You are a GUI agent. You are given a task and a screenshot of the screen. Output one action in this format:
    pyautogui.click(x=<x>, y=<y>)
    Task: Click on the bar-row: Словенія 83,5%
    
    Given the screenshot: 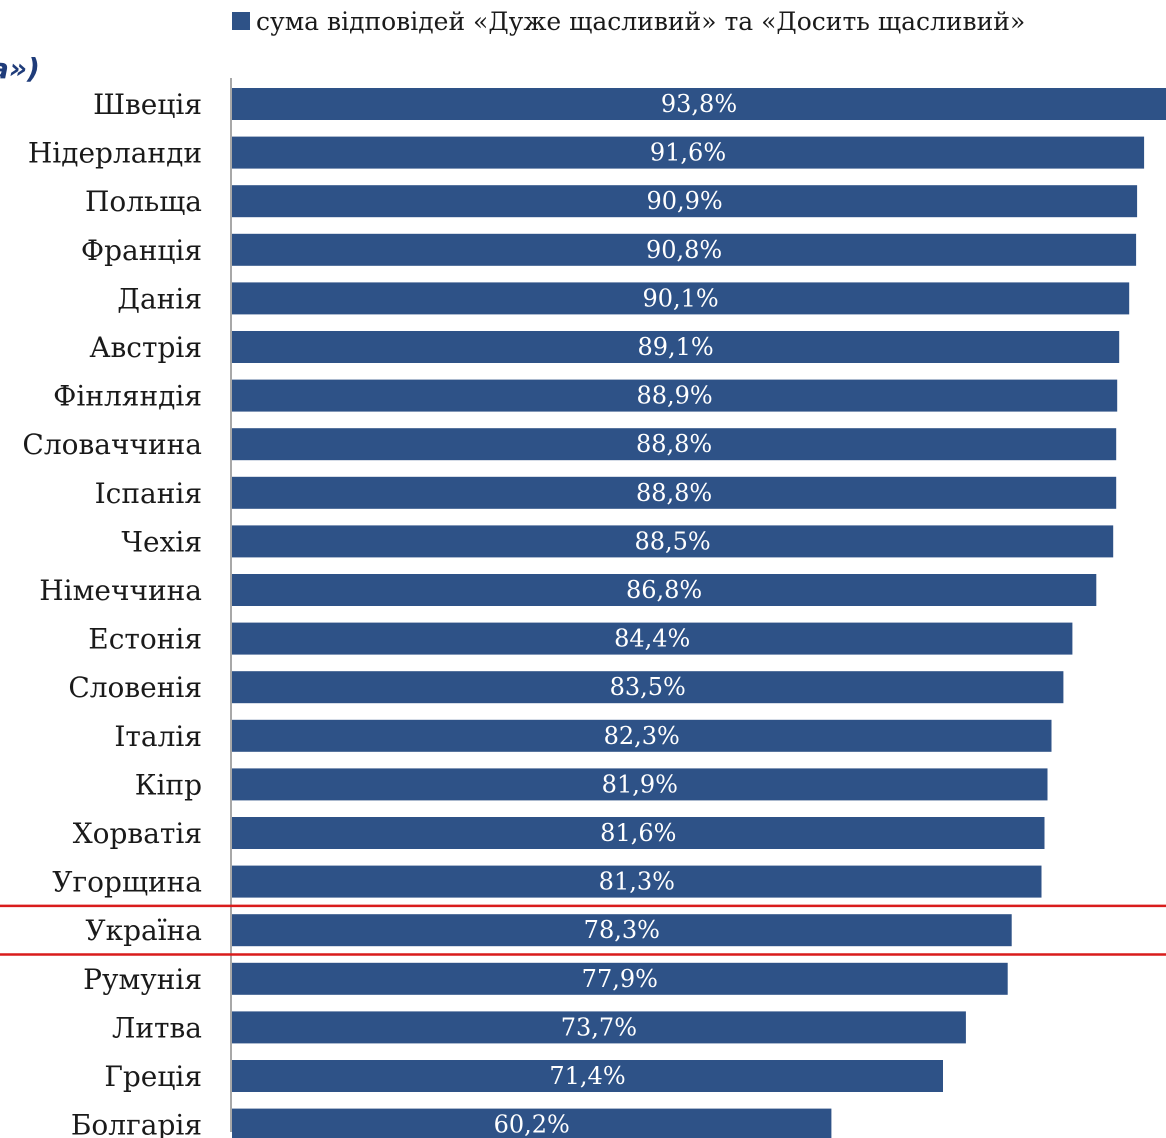 What is the action you would take?
    pyautogui.click(x=566, y=687)
    